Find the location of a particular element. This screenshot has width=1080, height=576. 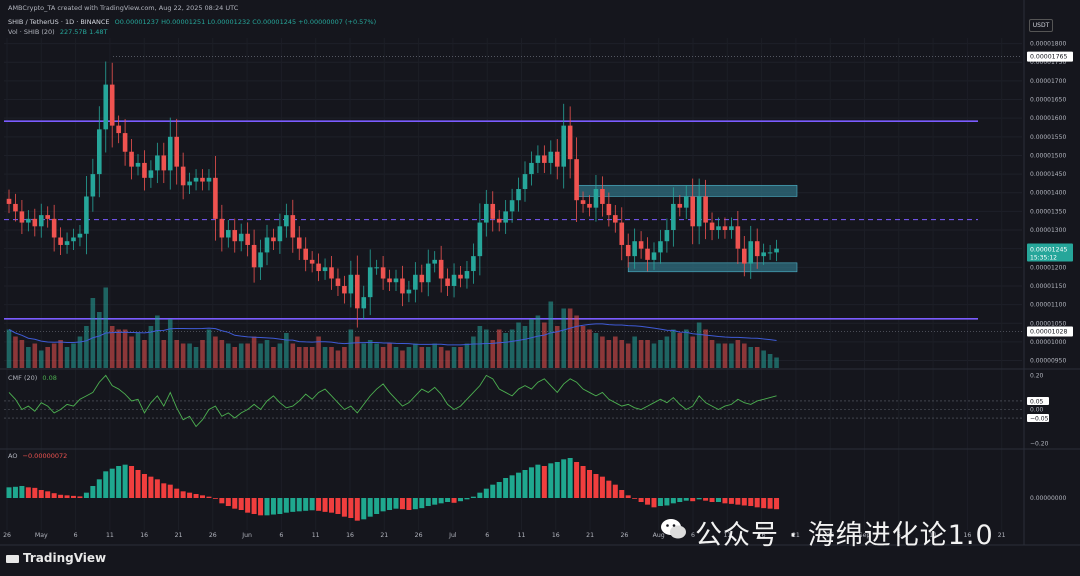

symbol-title: SHIB / TetherUS · 1D · BINANCE is located at coordinates (59, 22).